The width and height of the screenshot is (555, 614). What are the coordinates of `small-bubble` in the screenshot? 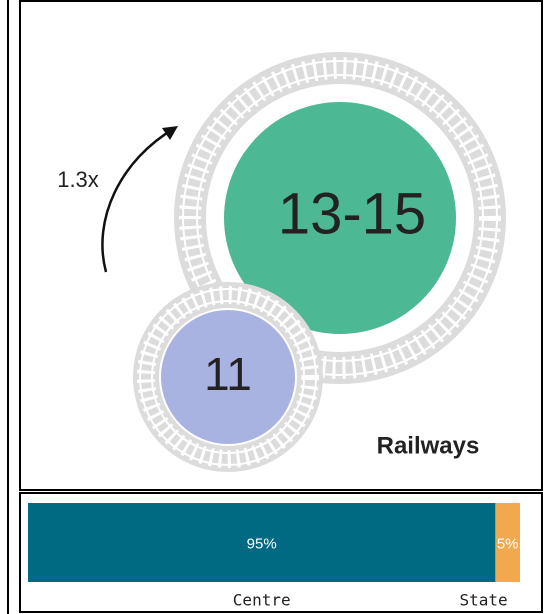 It's located at (228, 377).